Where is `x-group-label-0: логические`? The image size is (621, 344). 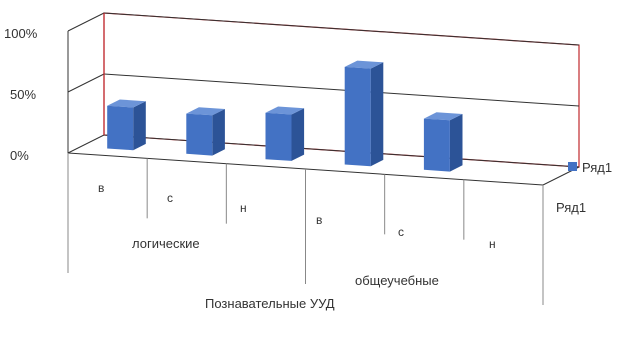
x-group-label-0: логические is located at coordinates (166, 243).